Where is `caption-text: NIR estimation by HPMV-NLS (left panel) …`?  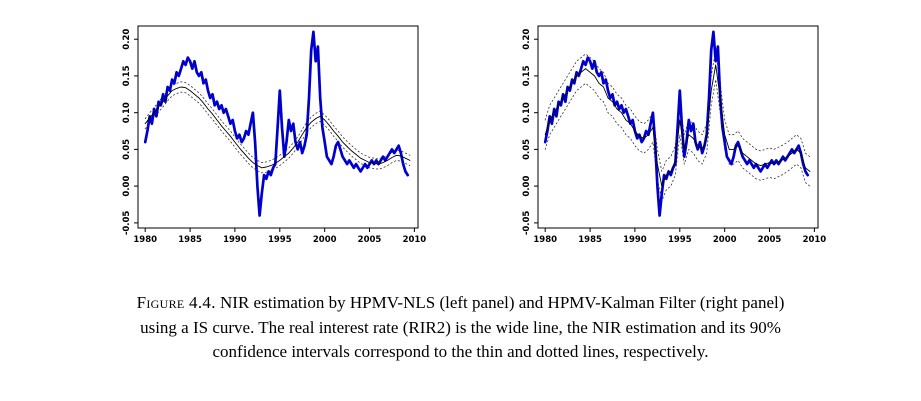
caption-text: NIR estimation by HPMV-NLS (left panel) … is located at coordinates (462, 327).